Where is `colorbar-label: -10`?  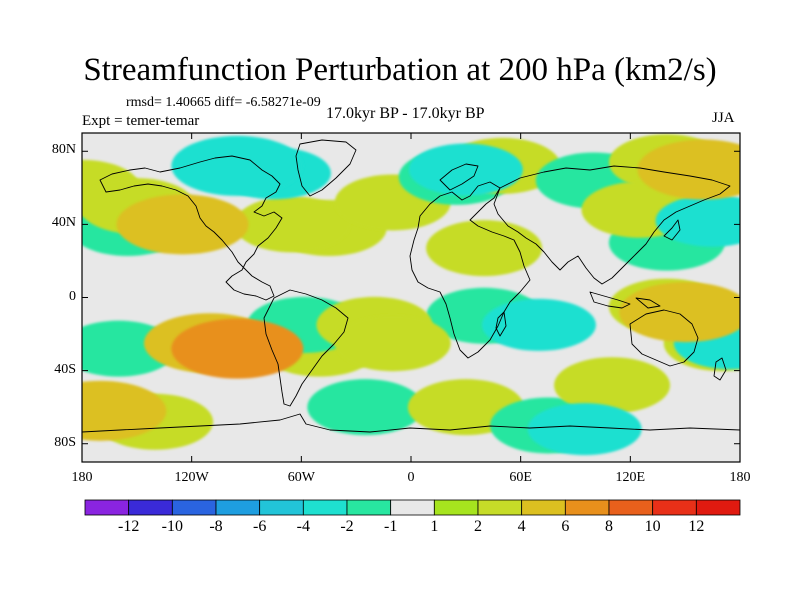
colorbar-label: -10 is located at coordinates (172, 526).